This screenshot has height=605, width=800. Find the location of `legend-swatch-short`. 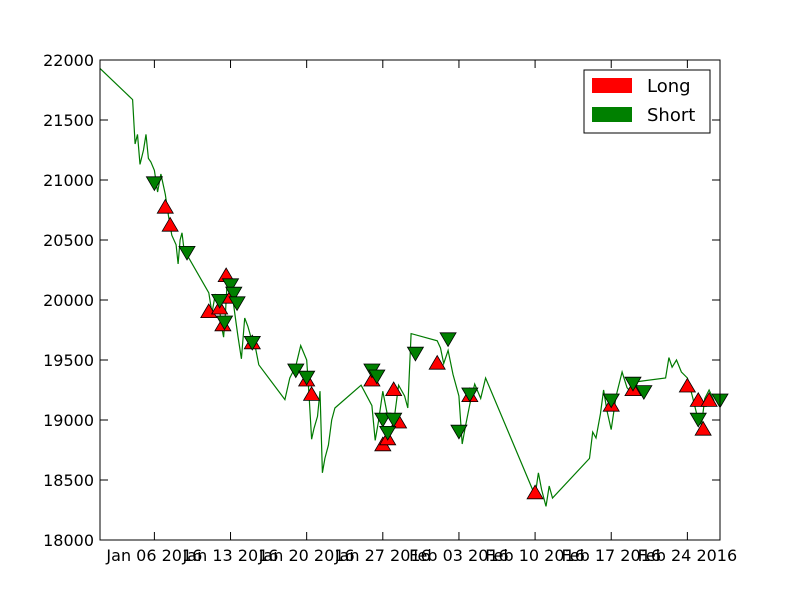

legend-swatch-short is located at coordinates (612, 114).